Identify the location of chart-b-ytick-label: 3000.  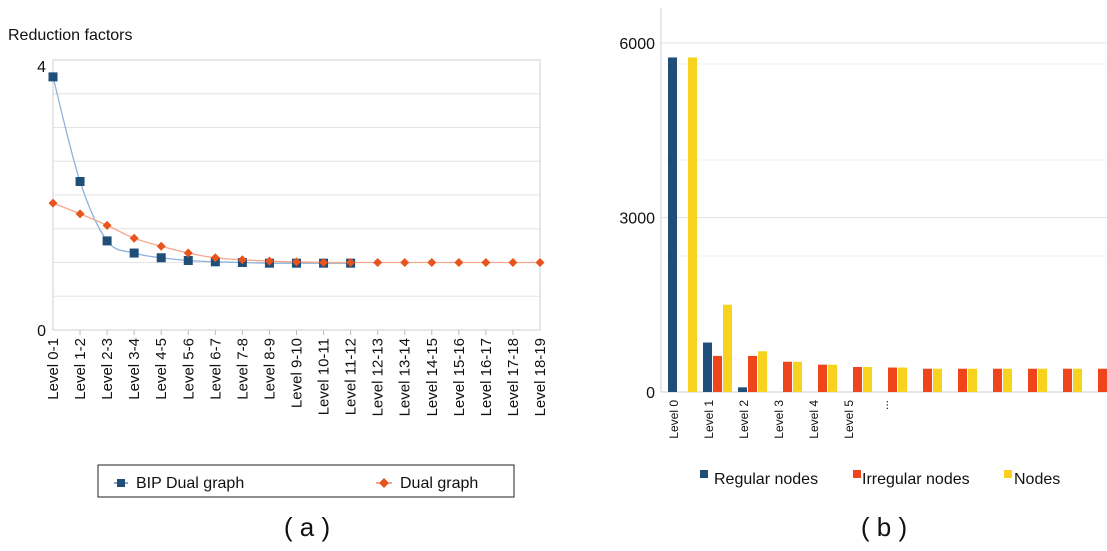
(637, 218).